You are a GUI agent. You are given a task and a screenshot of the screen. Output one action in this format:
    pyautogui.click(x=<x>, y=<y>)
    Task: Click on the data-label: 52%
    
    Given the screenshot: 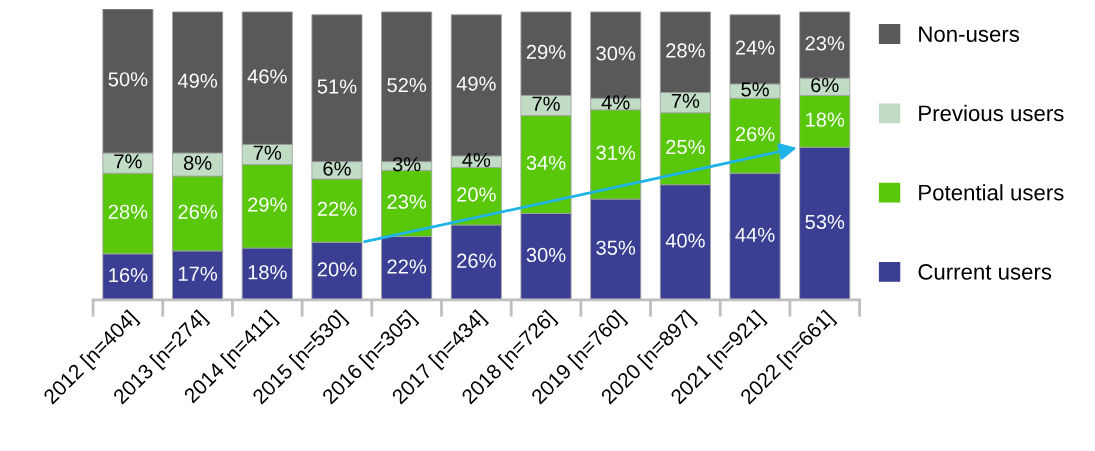 What is the action you would take?
    pyautogui.click(x=407, y=85)
    